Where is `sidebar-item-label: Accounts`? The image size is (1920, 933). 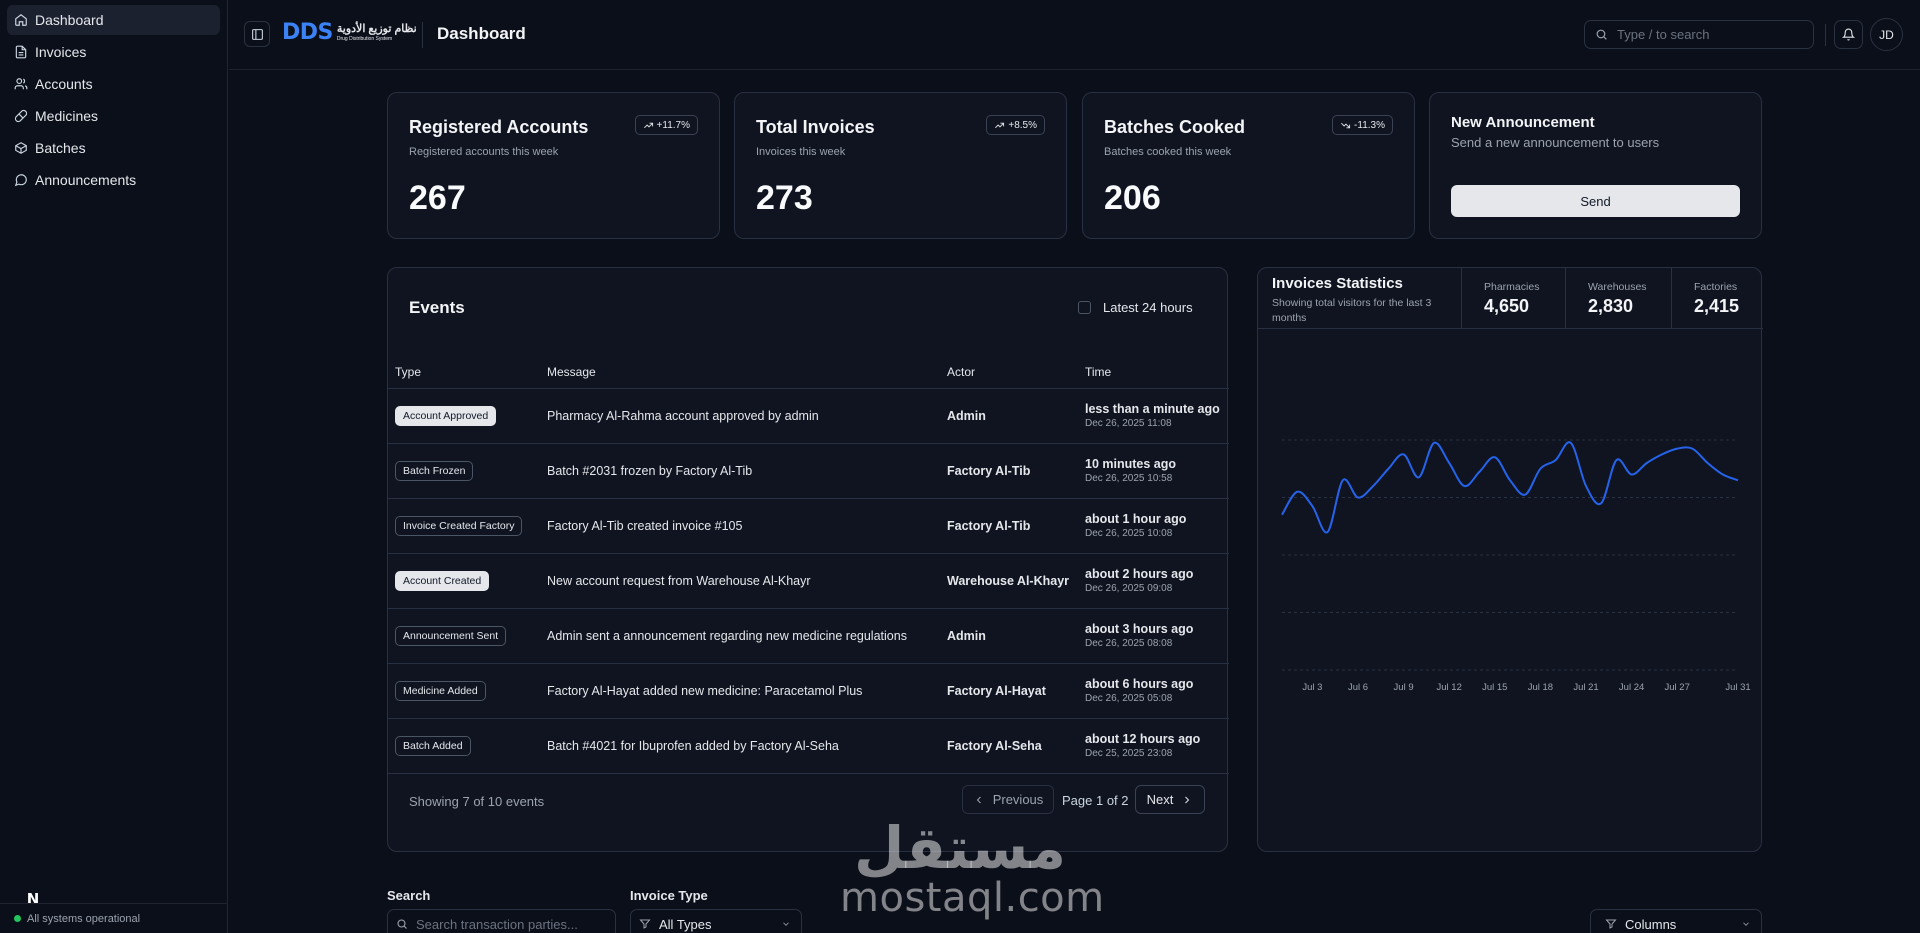
sidebar-item-label: Accounts is located at coordinates (64, 84).